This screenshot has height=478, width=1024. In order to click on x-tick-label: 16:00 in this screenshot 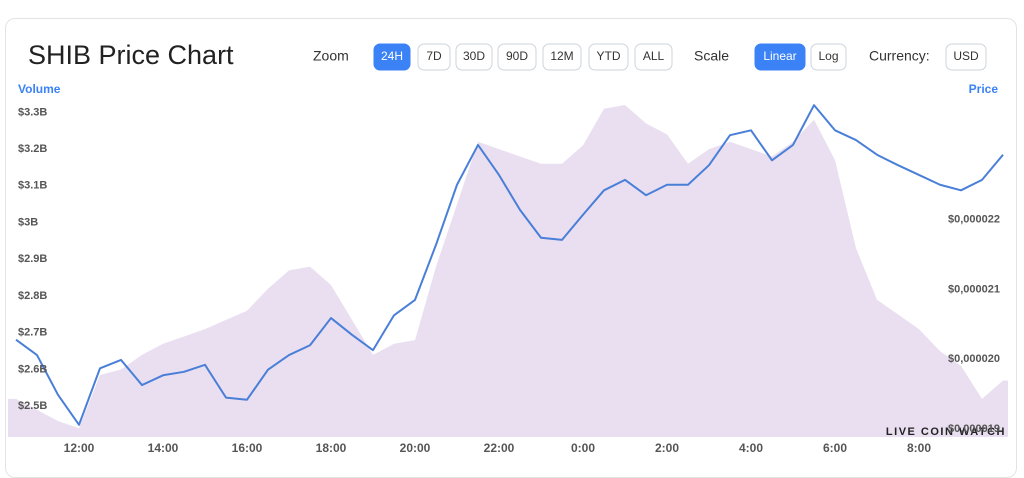, I will do `click(247, 448)`.